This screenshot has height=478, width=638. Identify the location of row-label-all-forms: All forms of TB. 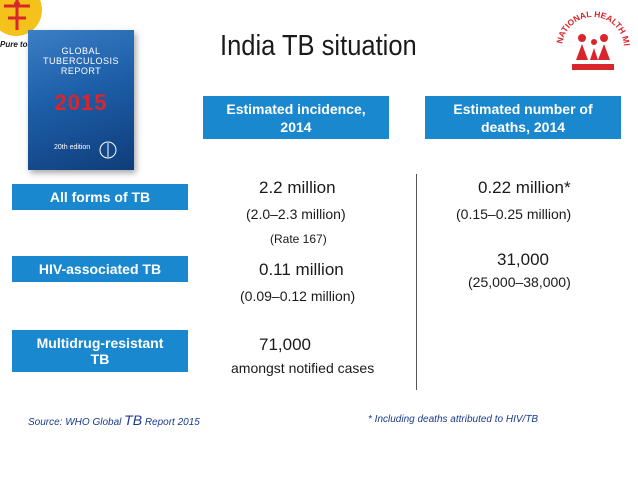
(100, 197).